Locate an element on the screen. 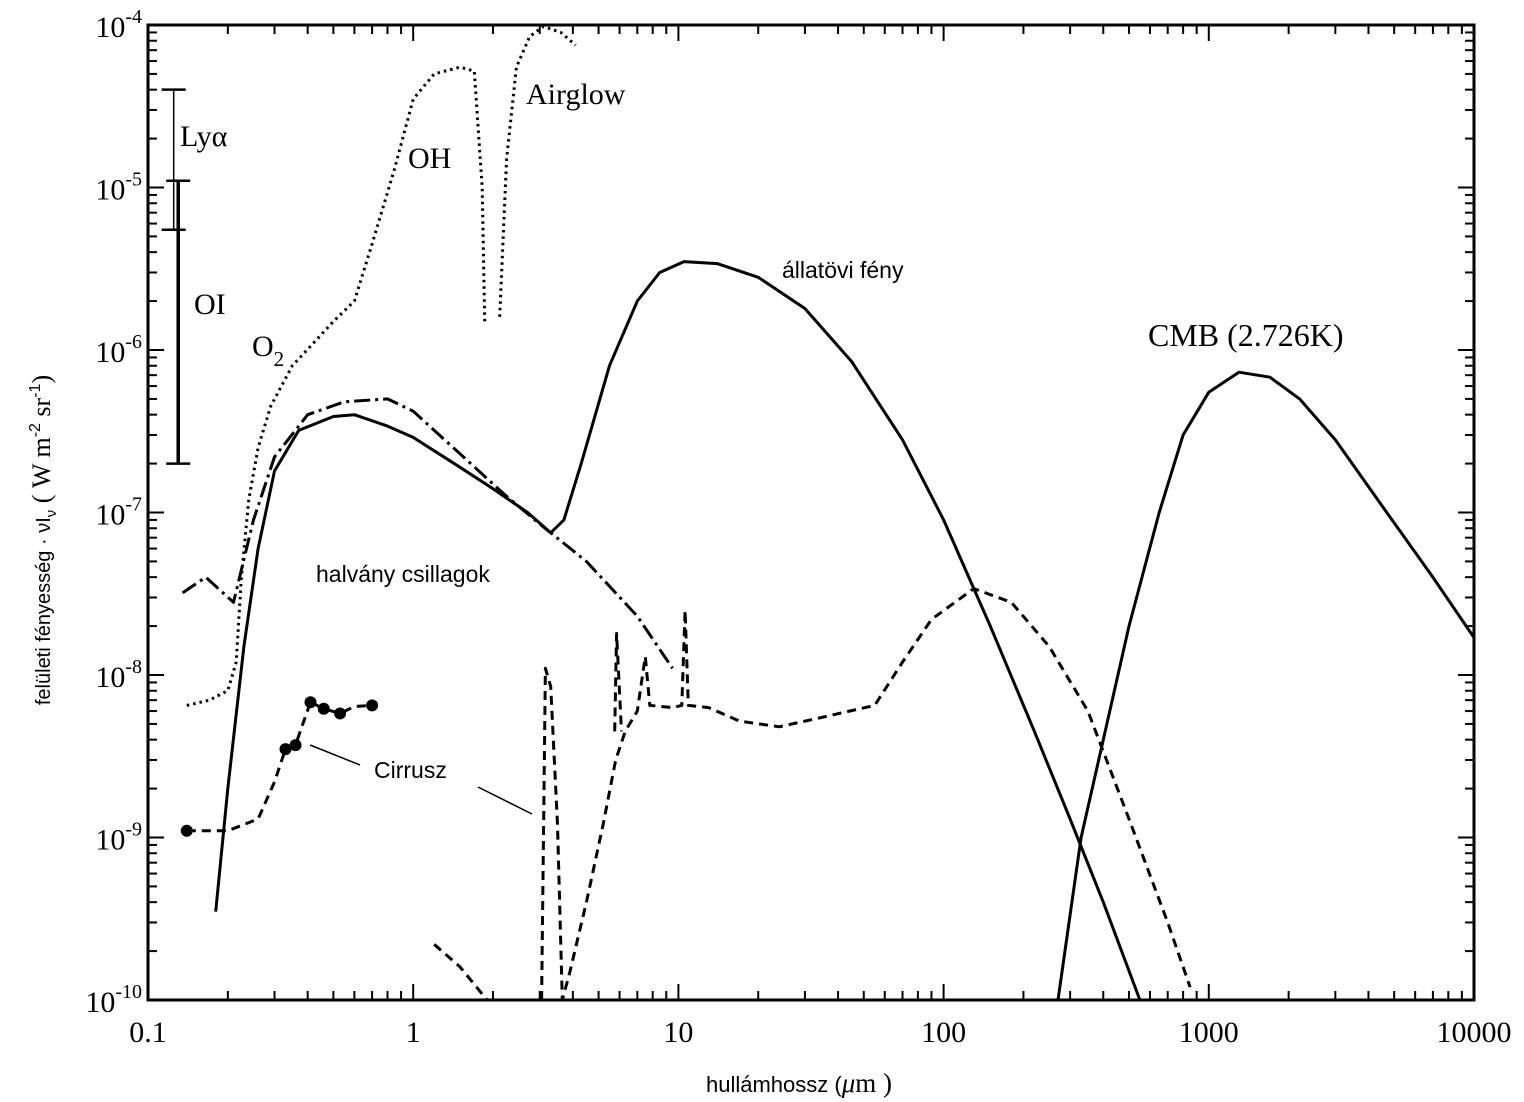 The height and width of the screenshot is (1102, 1524). label-lya: Lyα is located at coordinates (204, 136).